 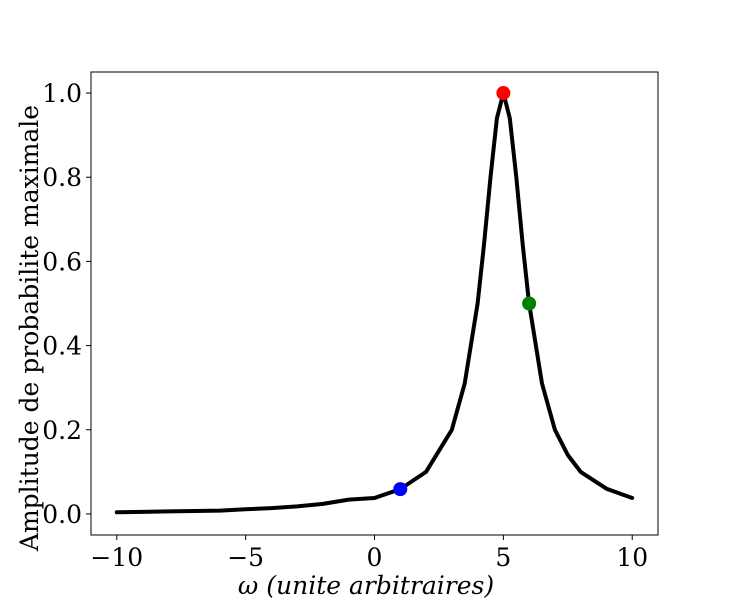 I want to click on x-tick-label: −5, so click(x=245, y=557).